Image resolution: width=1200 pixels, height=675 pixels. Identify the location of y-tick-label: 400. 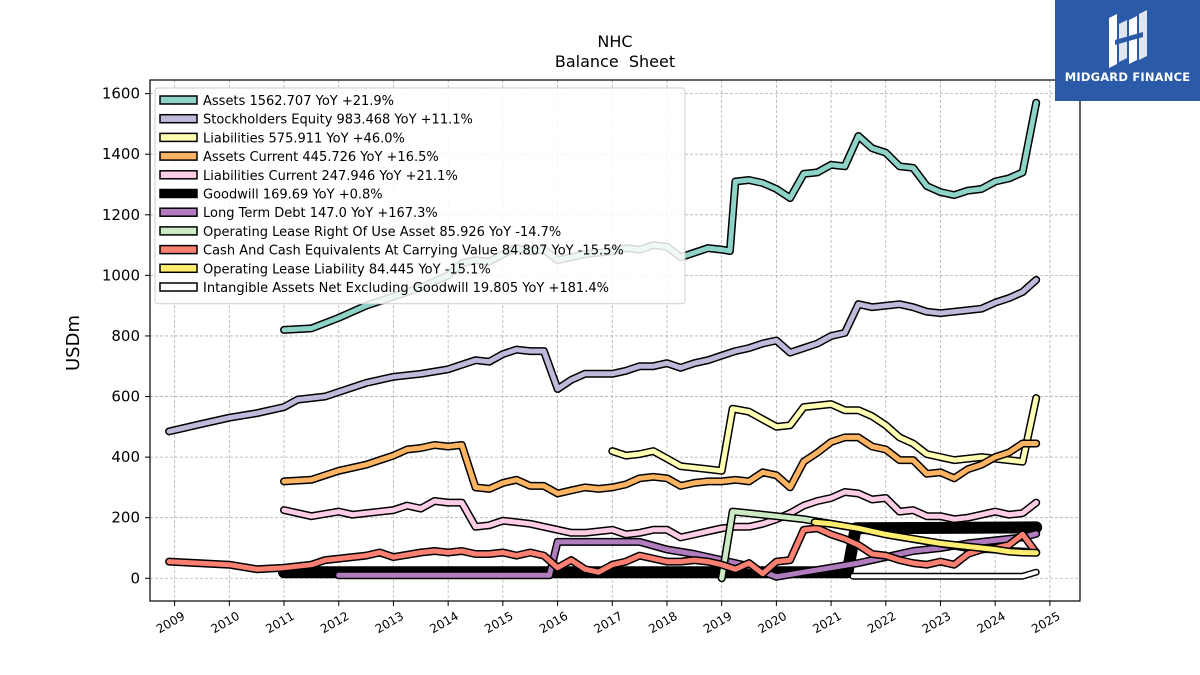
(125, 457).